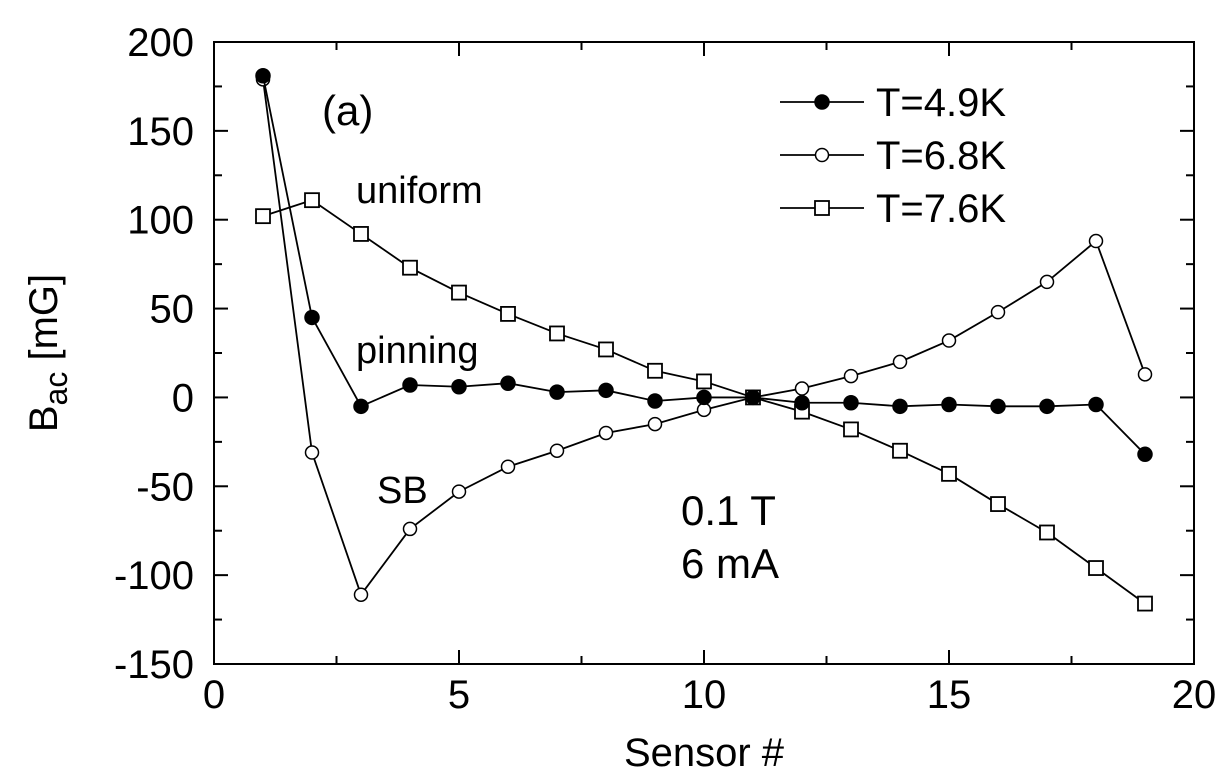 Image resolution: width=1228 pixels, height=775 pixels. I want to click on legend: T=4.9K T=6.8K T=7.6K, so click(893, 156).